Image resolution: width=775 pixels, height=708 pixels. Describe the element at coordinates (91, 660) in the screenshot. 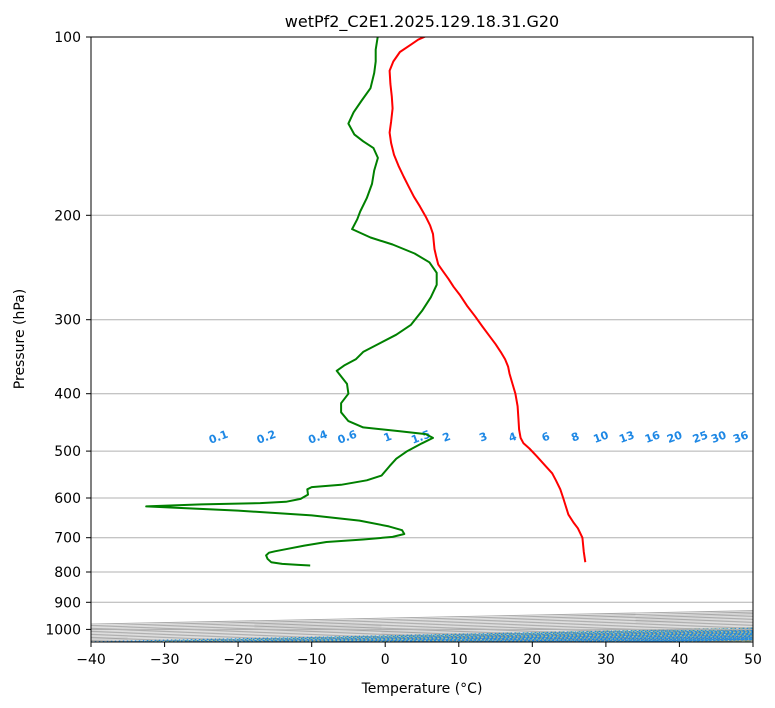

I see `x-tick-label: −40` at that location.